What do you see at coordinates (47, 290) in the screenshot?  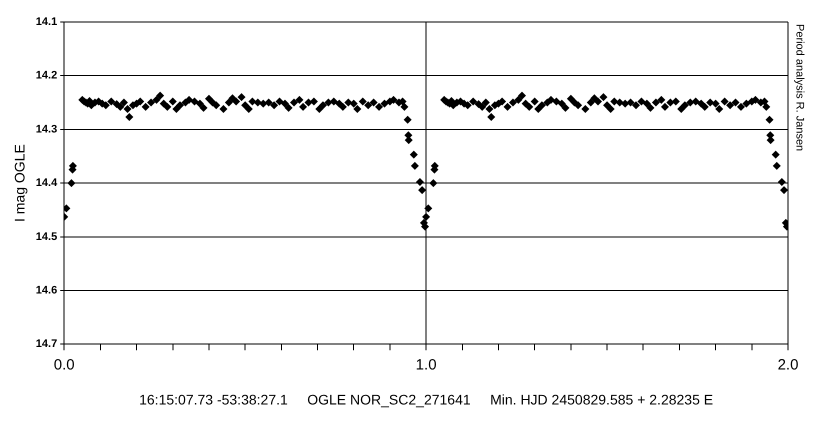 I see `y-tick-label: 14.6` at bounding box center [47, 290].